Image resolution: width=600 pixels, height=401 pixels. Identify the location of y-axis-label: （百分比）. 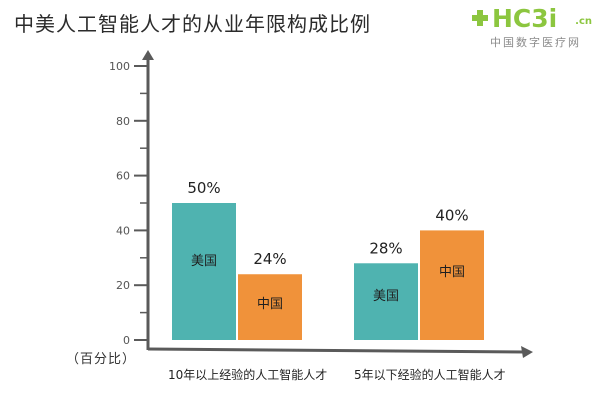
(101, 359).